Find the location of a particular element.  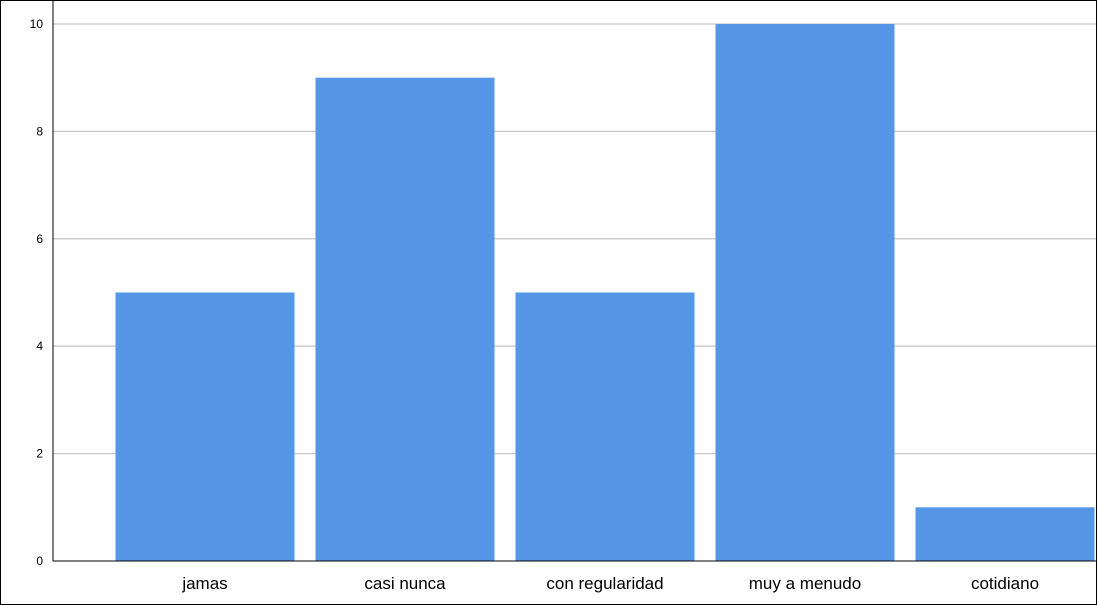

bar-jamas is located at coordinates (205, 426).